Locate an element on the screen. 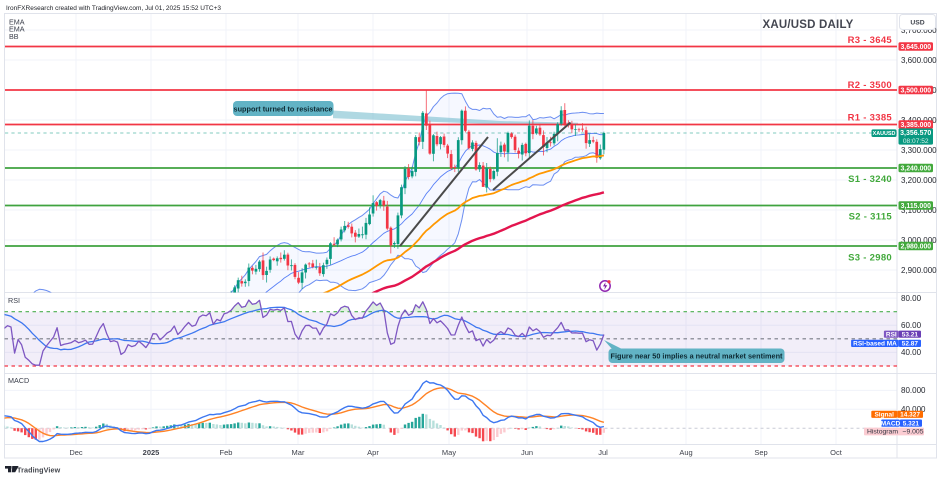 The image size is (940, 478). svg-text: S2 - 3115 is located at coordinates (871, 217).